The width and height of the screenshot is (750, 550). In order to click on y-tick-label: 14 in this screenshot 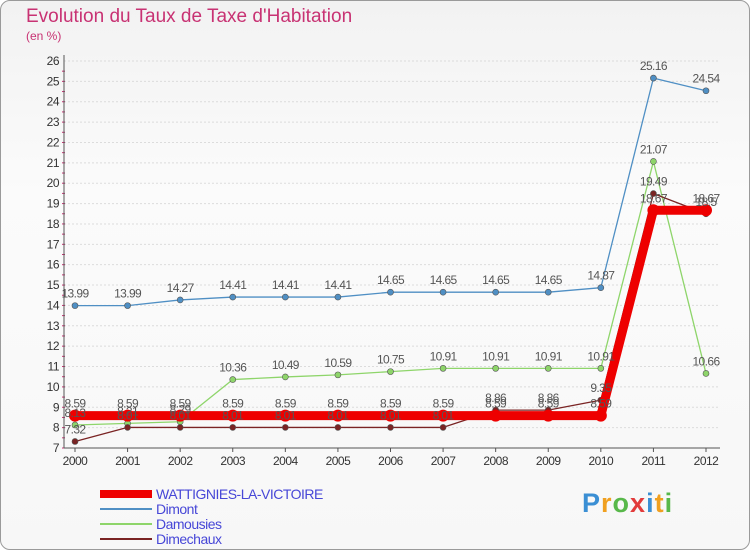, I will do `click(53, 305)`.